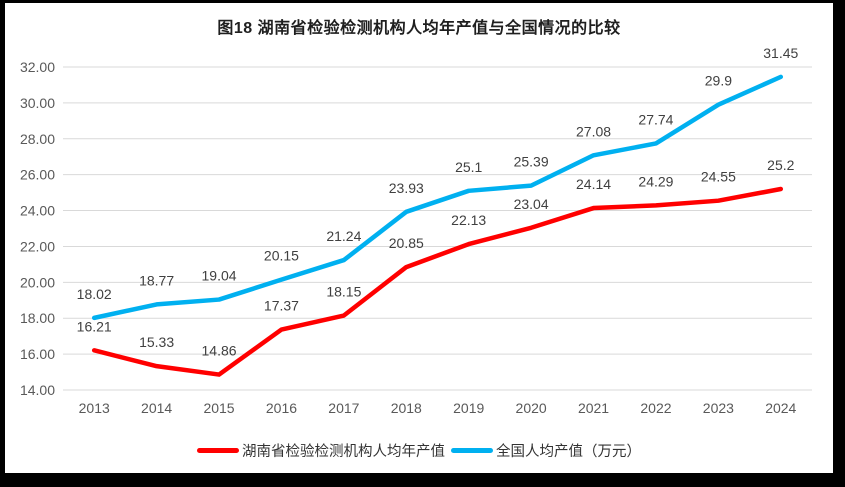 The width and height of the screenshot is (845, 487). Describe the element at coordinates (156, 408) in the screenshot. I see `svg-text: 2014` at that location.